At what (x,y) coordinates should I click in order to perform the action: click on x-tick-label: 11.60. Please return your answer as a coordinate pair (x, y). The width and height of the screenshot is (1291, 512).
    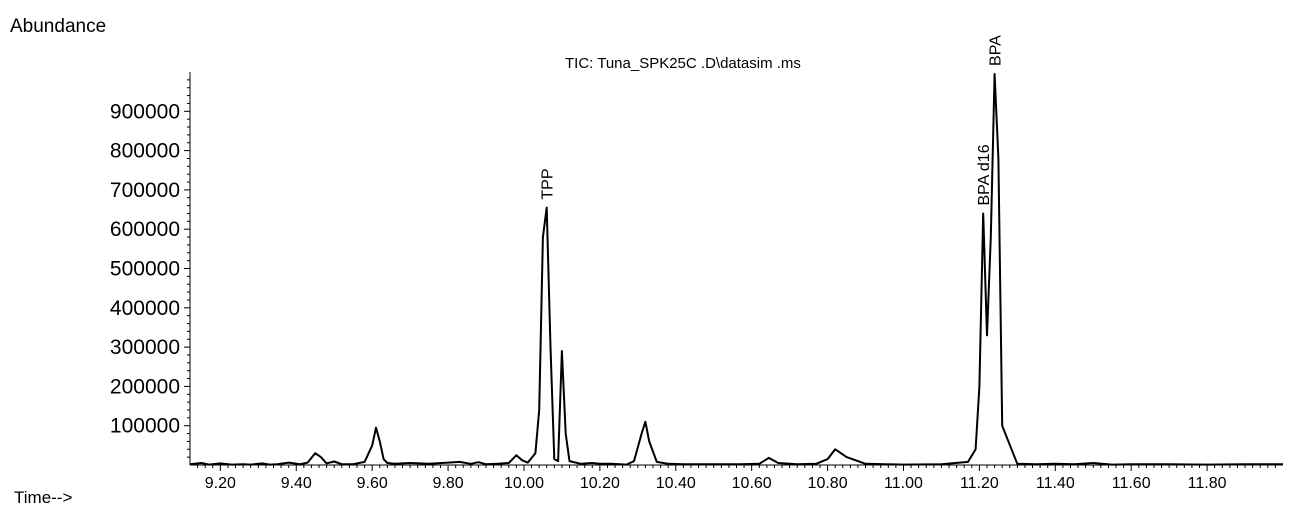
    Looking at the image, I should click on (1131, 483).